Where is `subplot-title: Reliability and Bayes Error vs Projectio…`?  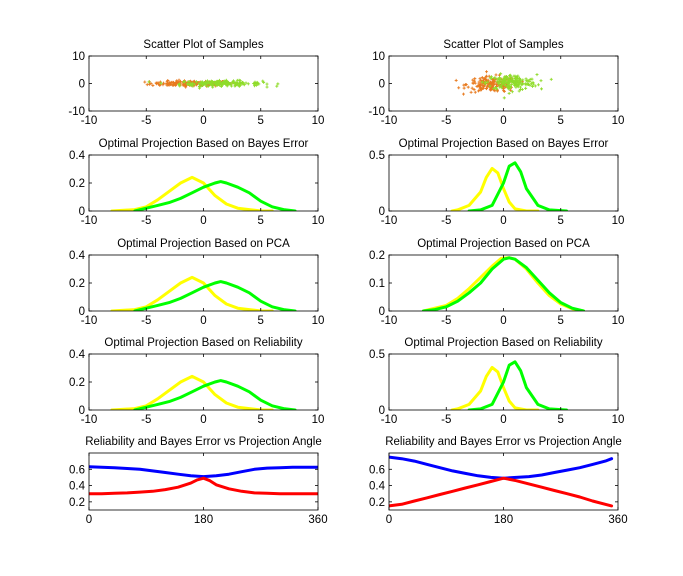
subplot-title: Reliability and Bayes Error vs Projectio… is located at coordinates (503, 442).